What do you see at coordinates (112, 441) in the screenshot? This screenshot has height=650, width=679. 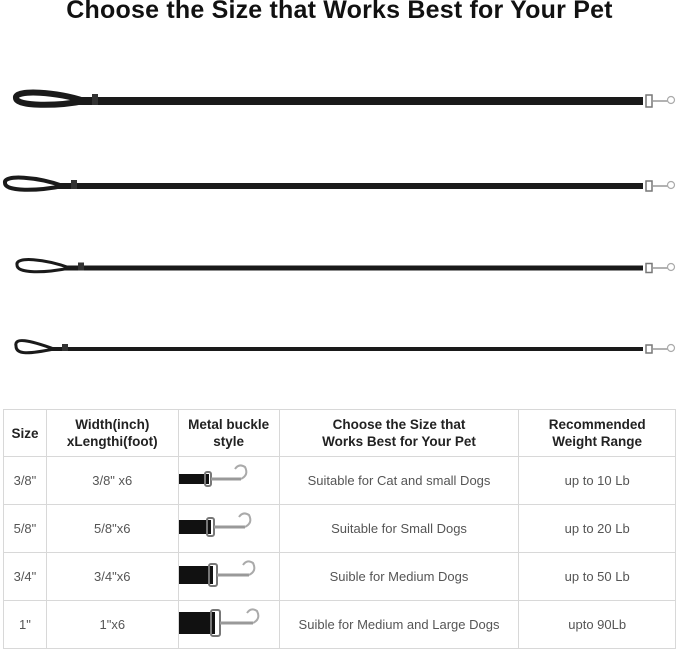 I see `header-text: xLengthi(foot)` at bounding box center [112, 441].